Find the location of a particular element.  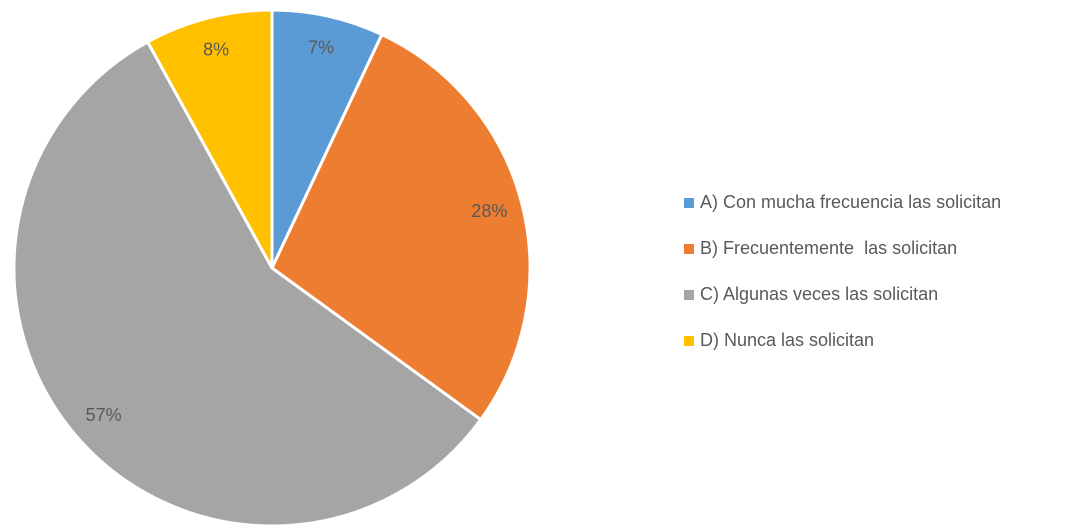

data-label: 57% is located at coordinates (104, 415).